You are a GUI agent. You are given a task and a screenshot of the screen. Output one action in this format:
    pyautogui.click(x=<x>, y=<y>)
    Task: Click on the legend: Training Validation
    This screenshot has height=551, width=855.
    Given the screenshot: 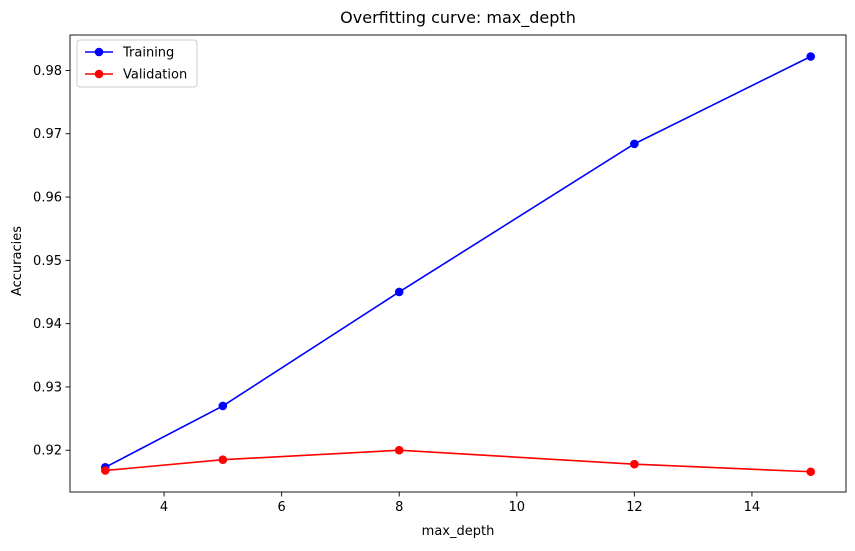 What is the action you would take?
    pyautogui.click(x=137, y=63)
    